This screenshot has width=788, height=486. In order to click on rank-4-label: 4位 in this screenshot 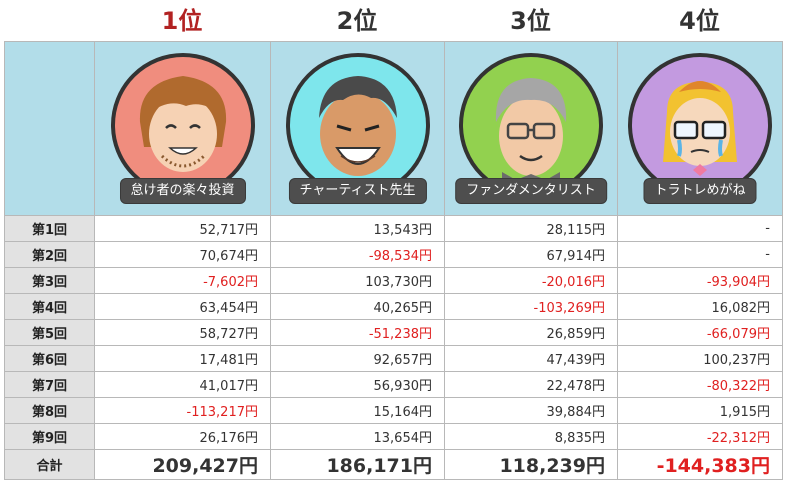, I will do `click(699, 21)`.